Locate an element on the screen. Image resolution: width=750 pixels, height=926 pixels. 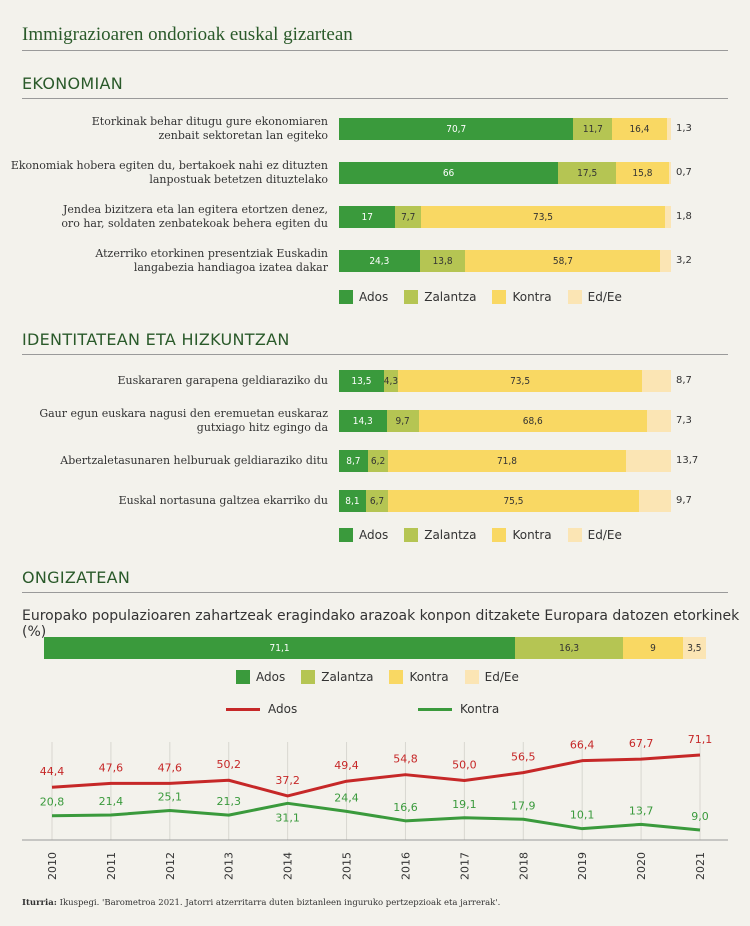
kontra-segment: 75,5 is located at coordinates (513, 501).